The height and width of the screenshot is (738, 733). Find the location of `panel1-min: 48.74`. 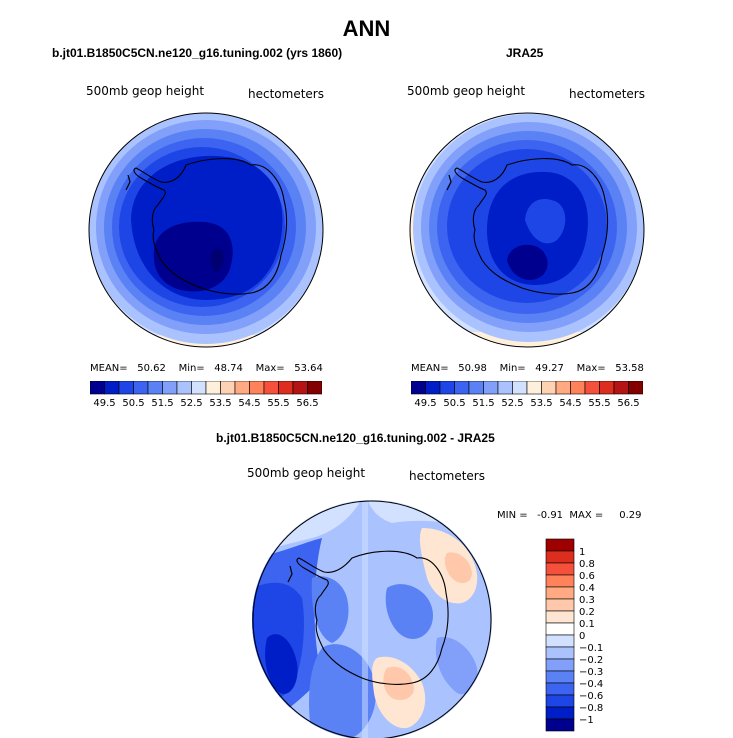

panel1-min: 48.74 is located at coordinates (228, 368).